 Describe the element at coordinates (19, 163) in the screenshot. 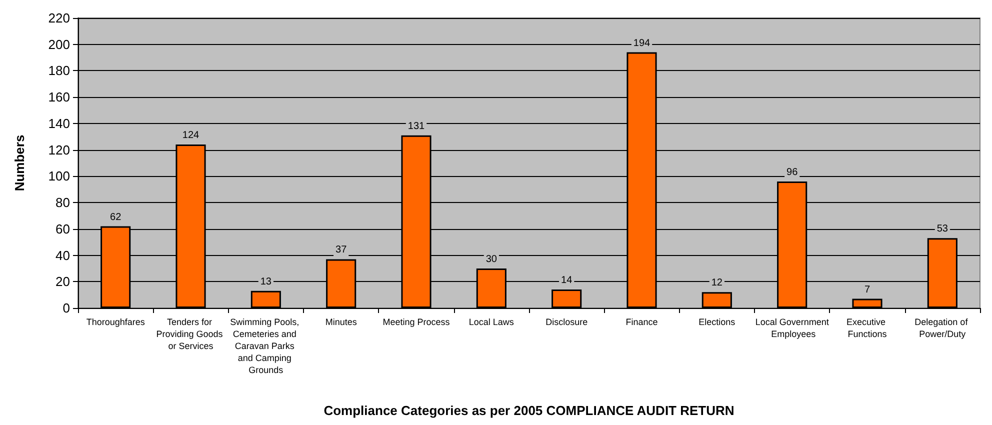

I see `y-axis-title: Numbers` at that location.